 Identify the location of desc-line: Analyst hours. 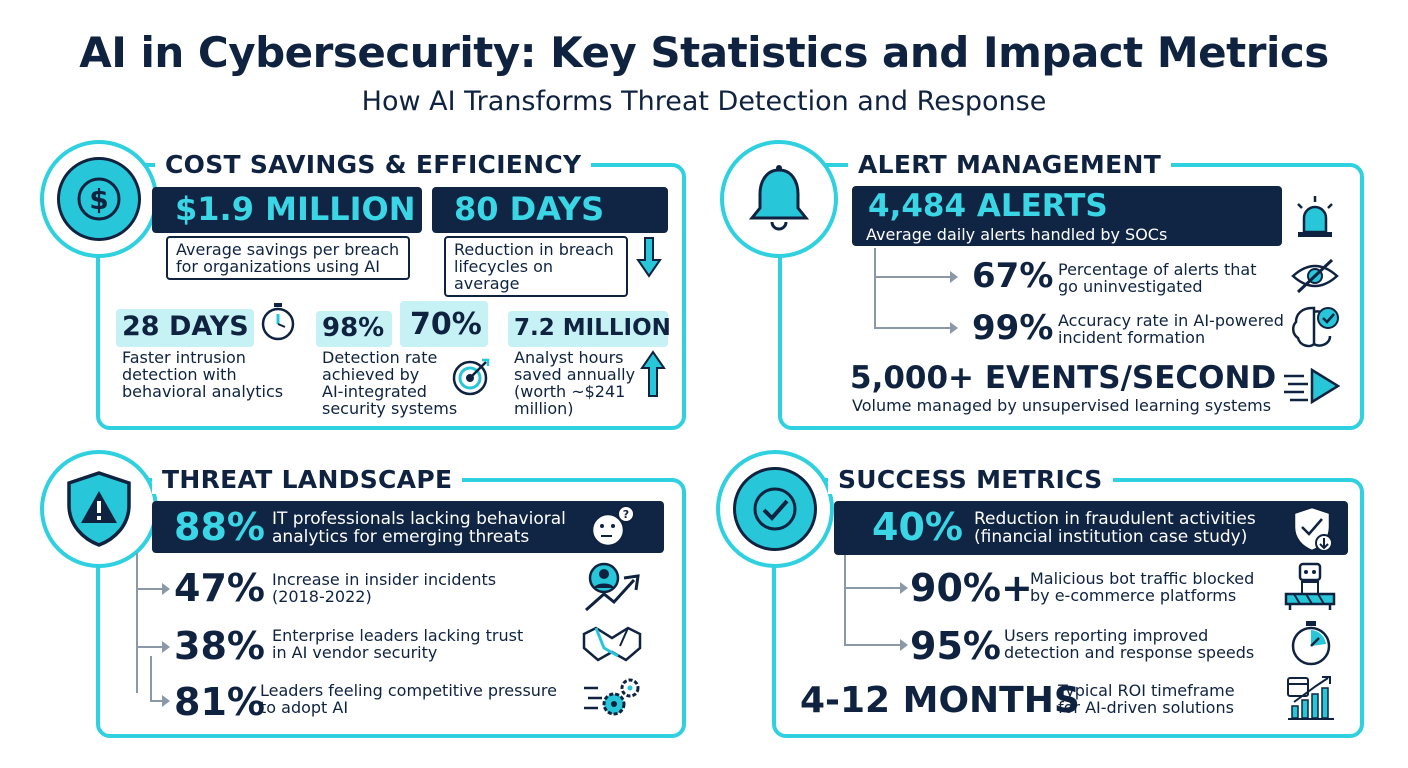
(569, 357).